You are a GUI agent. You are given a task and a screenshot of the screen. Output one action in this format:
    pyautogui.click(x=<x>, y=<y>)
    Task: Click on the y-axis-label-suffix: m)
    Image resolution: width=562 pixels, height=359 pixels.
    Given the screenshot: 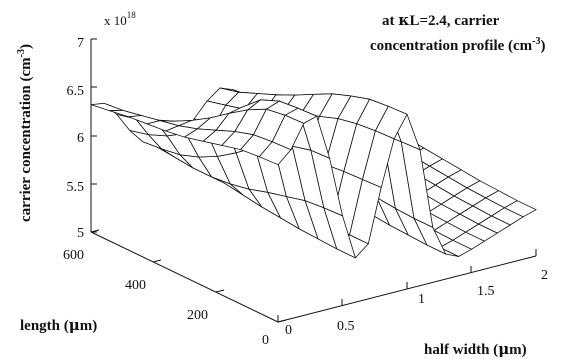 What is the action you would take?
    pyautogui.click(x=89, y=326)
    